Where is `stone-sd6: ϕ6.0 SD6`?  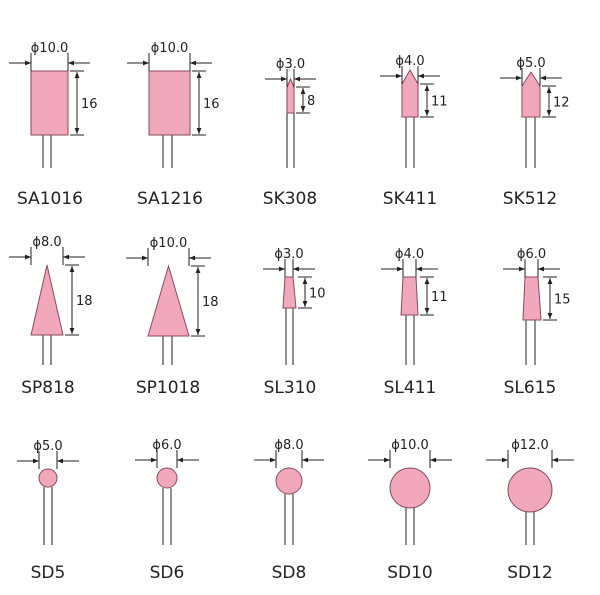
stone-sd6: ϕ6.0 SD6 is located at coordinates (167, 510).